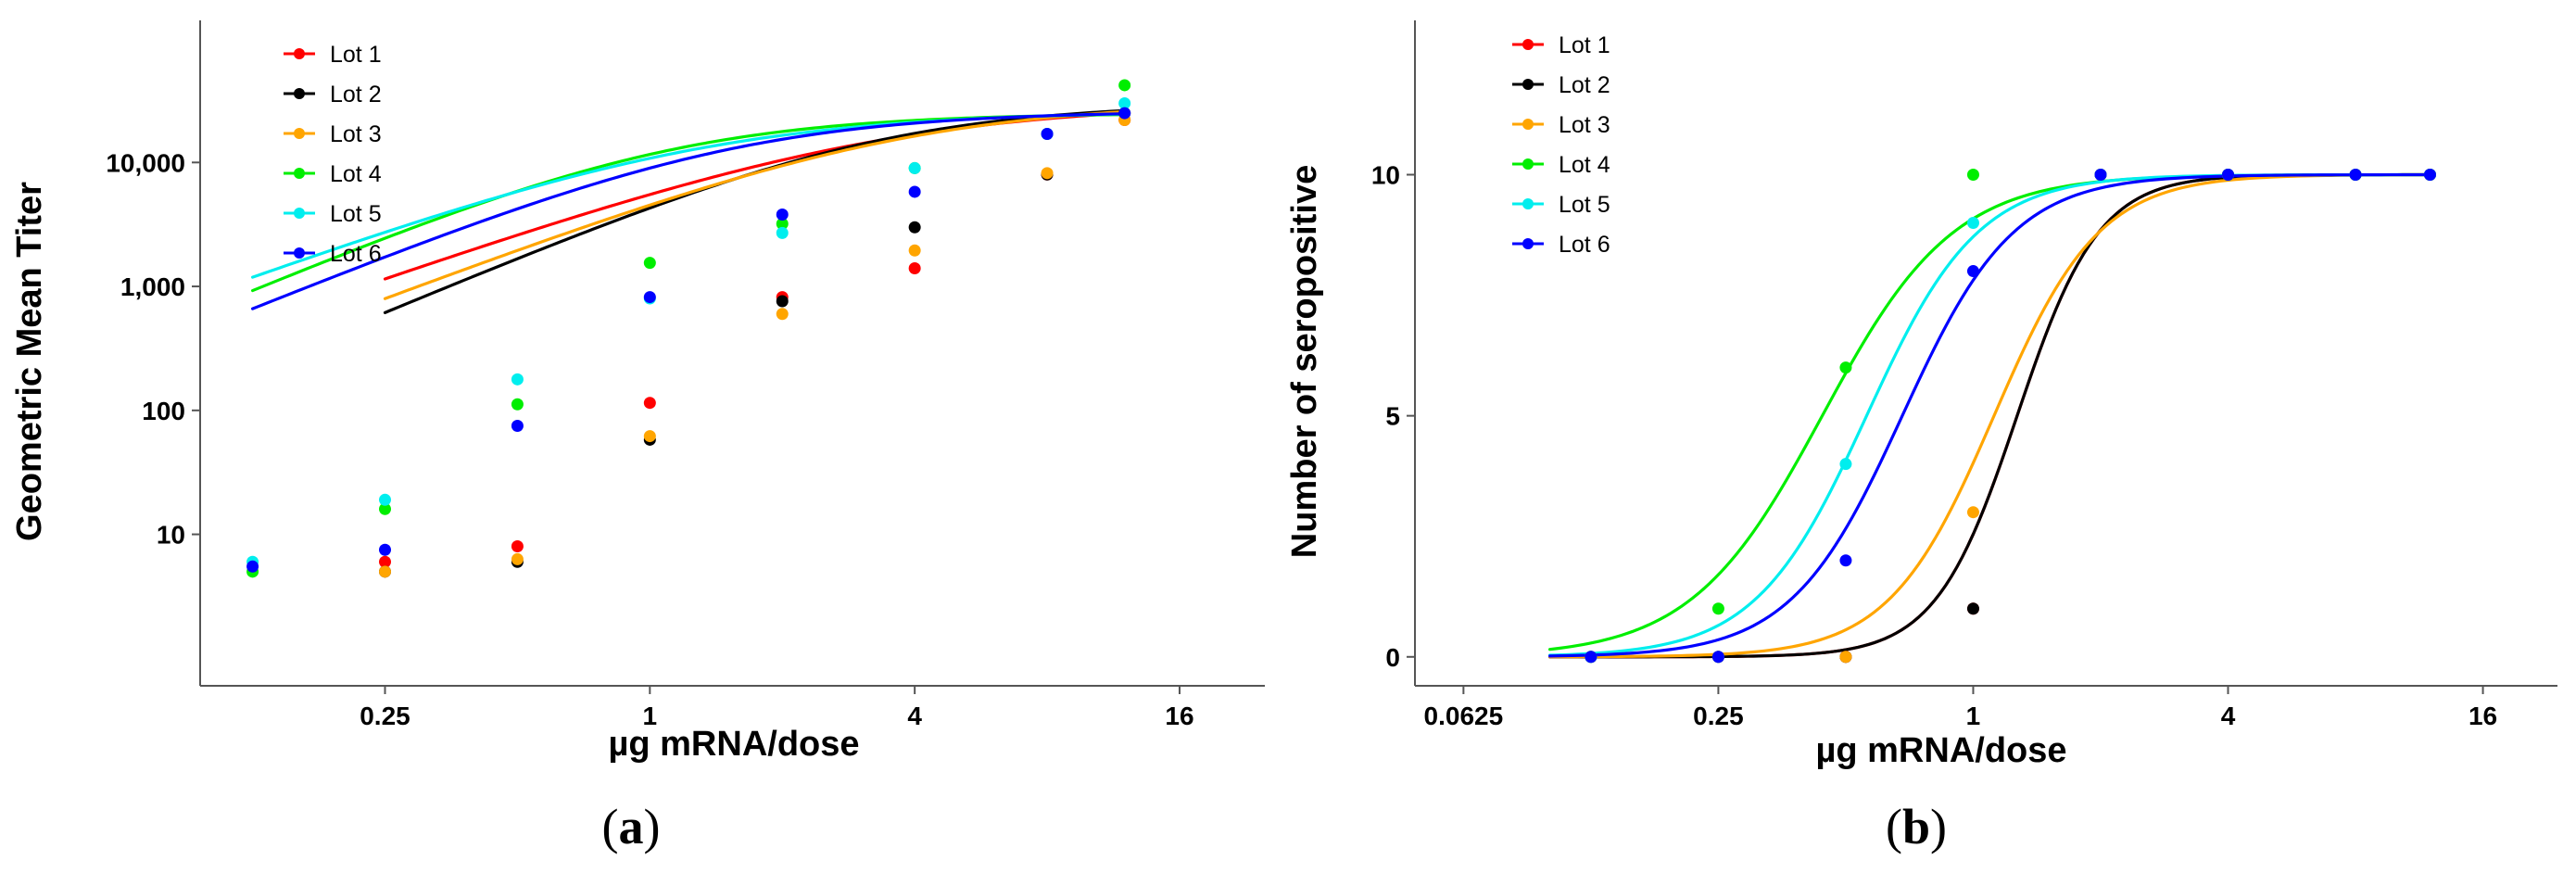 The image size is (2576, 873). Describe the element at coordinates (653, 826) in the screenshot. I see `panel-a-label-close: )` at that location.